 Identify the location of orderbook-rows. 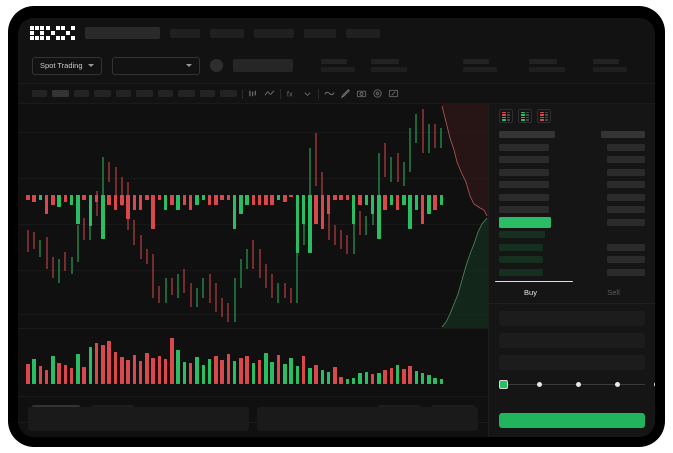
(572, 200).